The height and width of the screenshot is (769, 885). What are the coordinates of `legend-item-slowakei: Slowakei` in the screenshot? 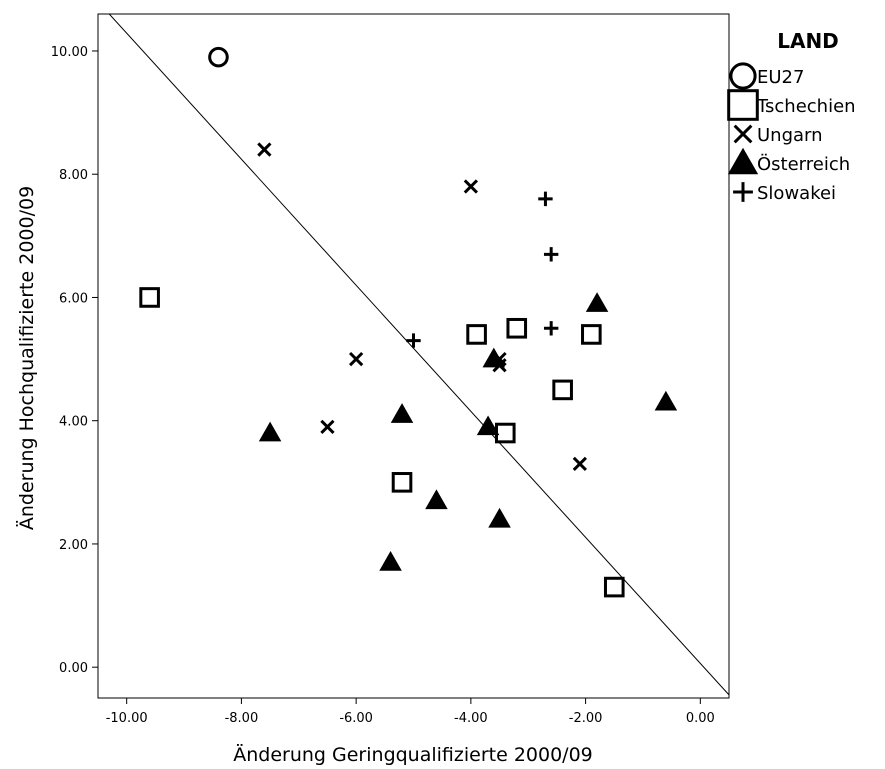 It's located at (784, 193).